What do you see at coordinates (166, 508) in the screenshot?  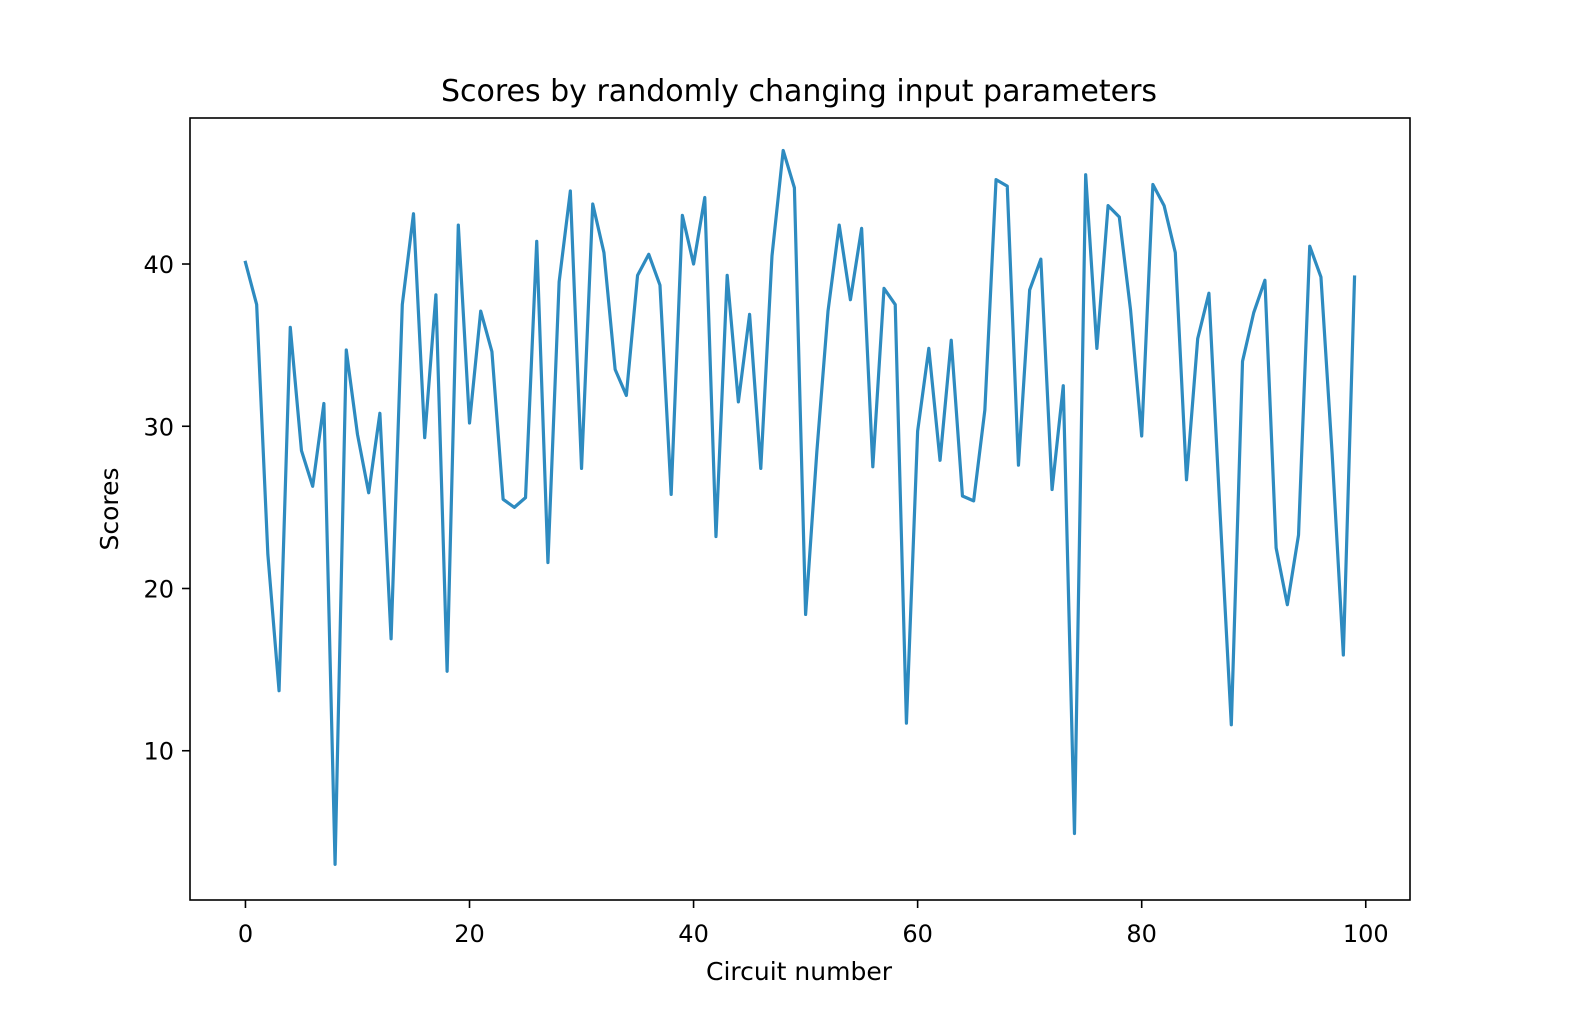 I see `y-axis: 10 20 30 40` at bounding box center [166, 508].